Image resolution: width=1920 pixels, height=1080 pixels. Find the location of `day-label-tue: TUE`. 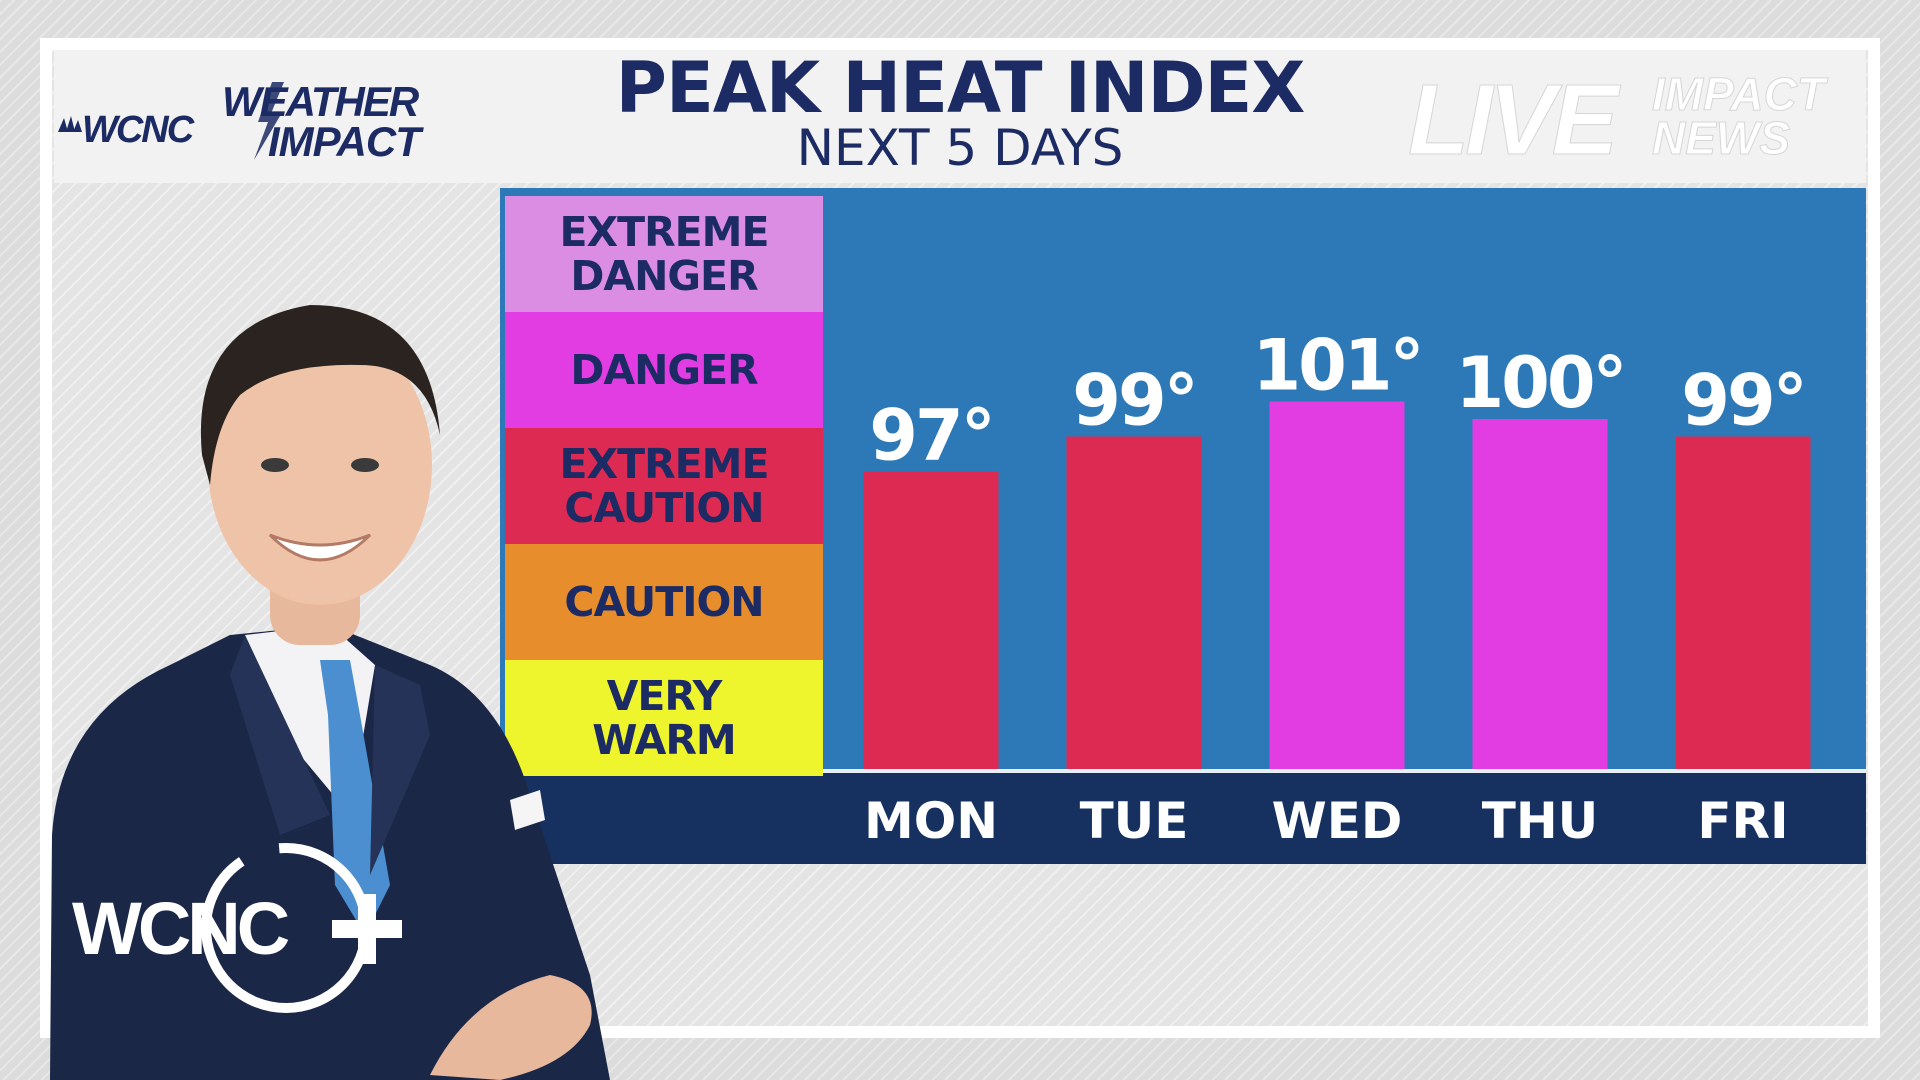

day-label-tue: TUE is located at coordinates (1134, 821).